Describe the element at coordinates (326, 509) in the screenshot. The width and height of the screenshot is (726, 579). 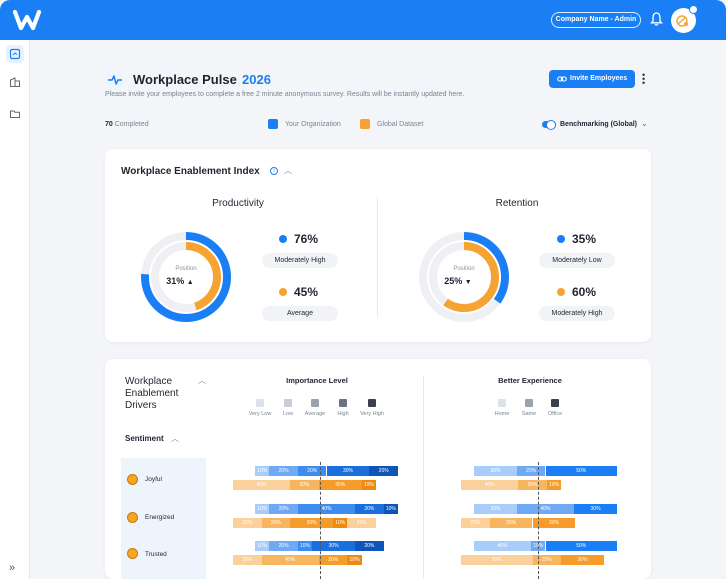
I see `importance-org-segment: 40%` at that location.